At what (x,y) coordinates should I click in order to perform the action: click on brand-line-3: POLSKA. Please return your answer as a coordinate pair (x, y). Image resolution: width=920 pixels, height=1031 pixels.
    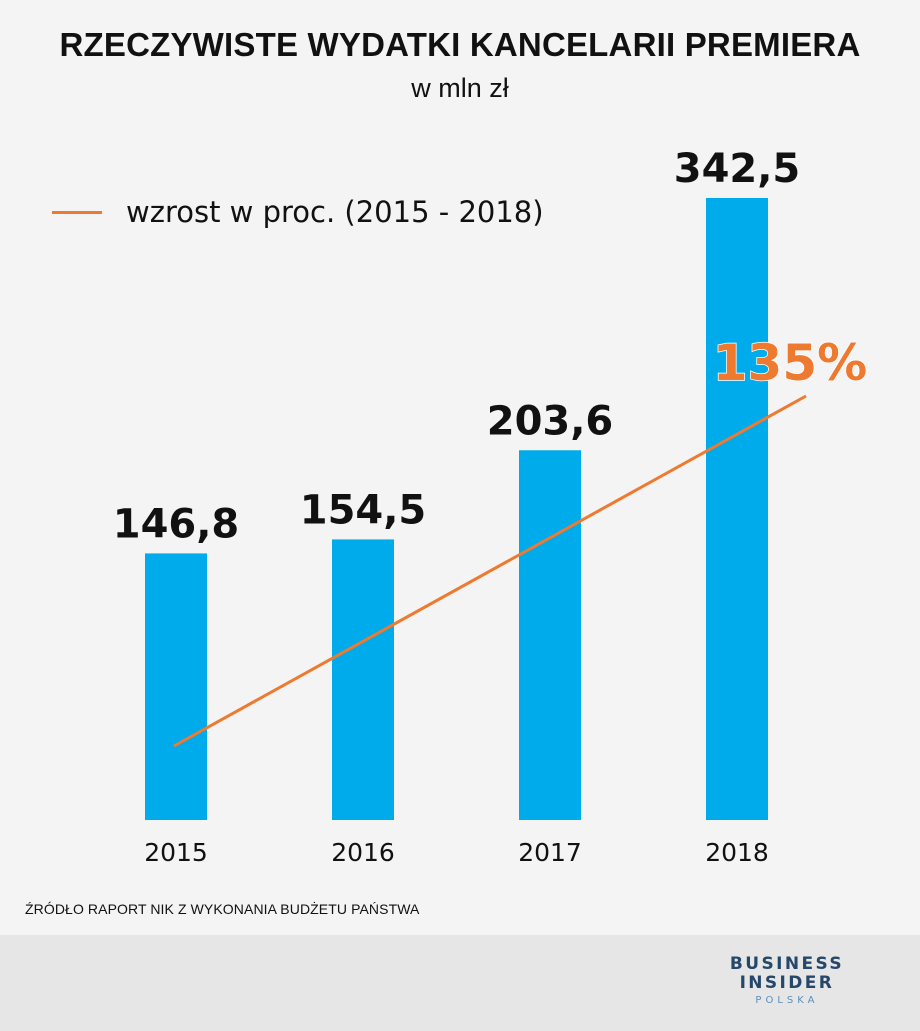
    Looking at the image, I should click on (787, 1000).